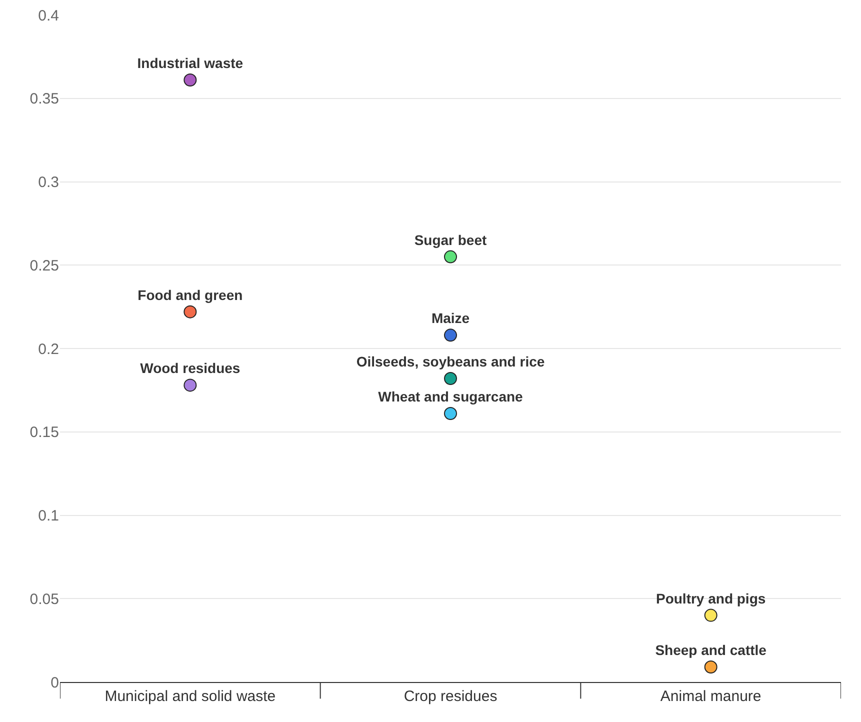 This screenshot has height=722, width=861. I want to click on x-tick-label: Animal manure, so click(711, 696).